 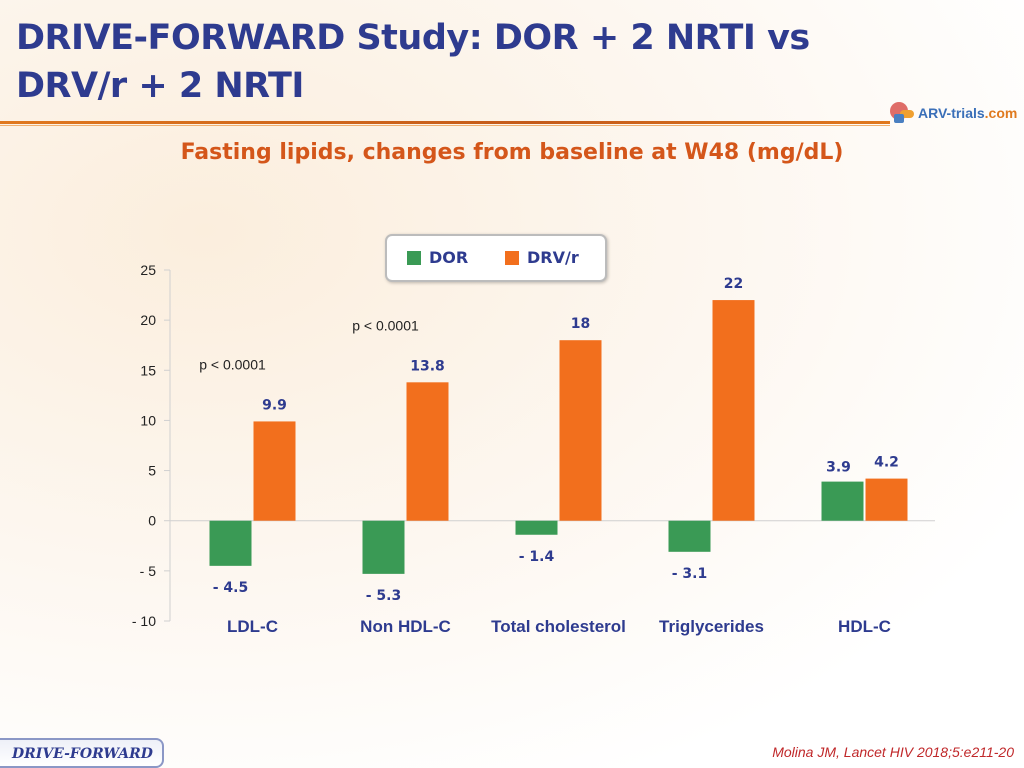 What do you see at coordinates (414, 257) in the screenshot?
I see `legend-swatch-dor` at bounding box center [414, 257].